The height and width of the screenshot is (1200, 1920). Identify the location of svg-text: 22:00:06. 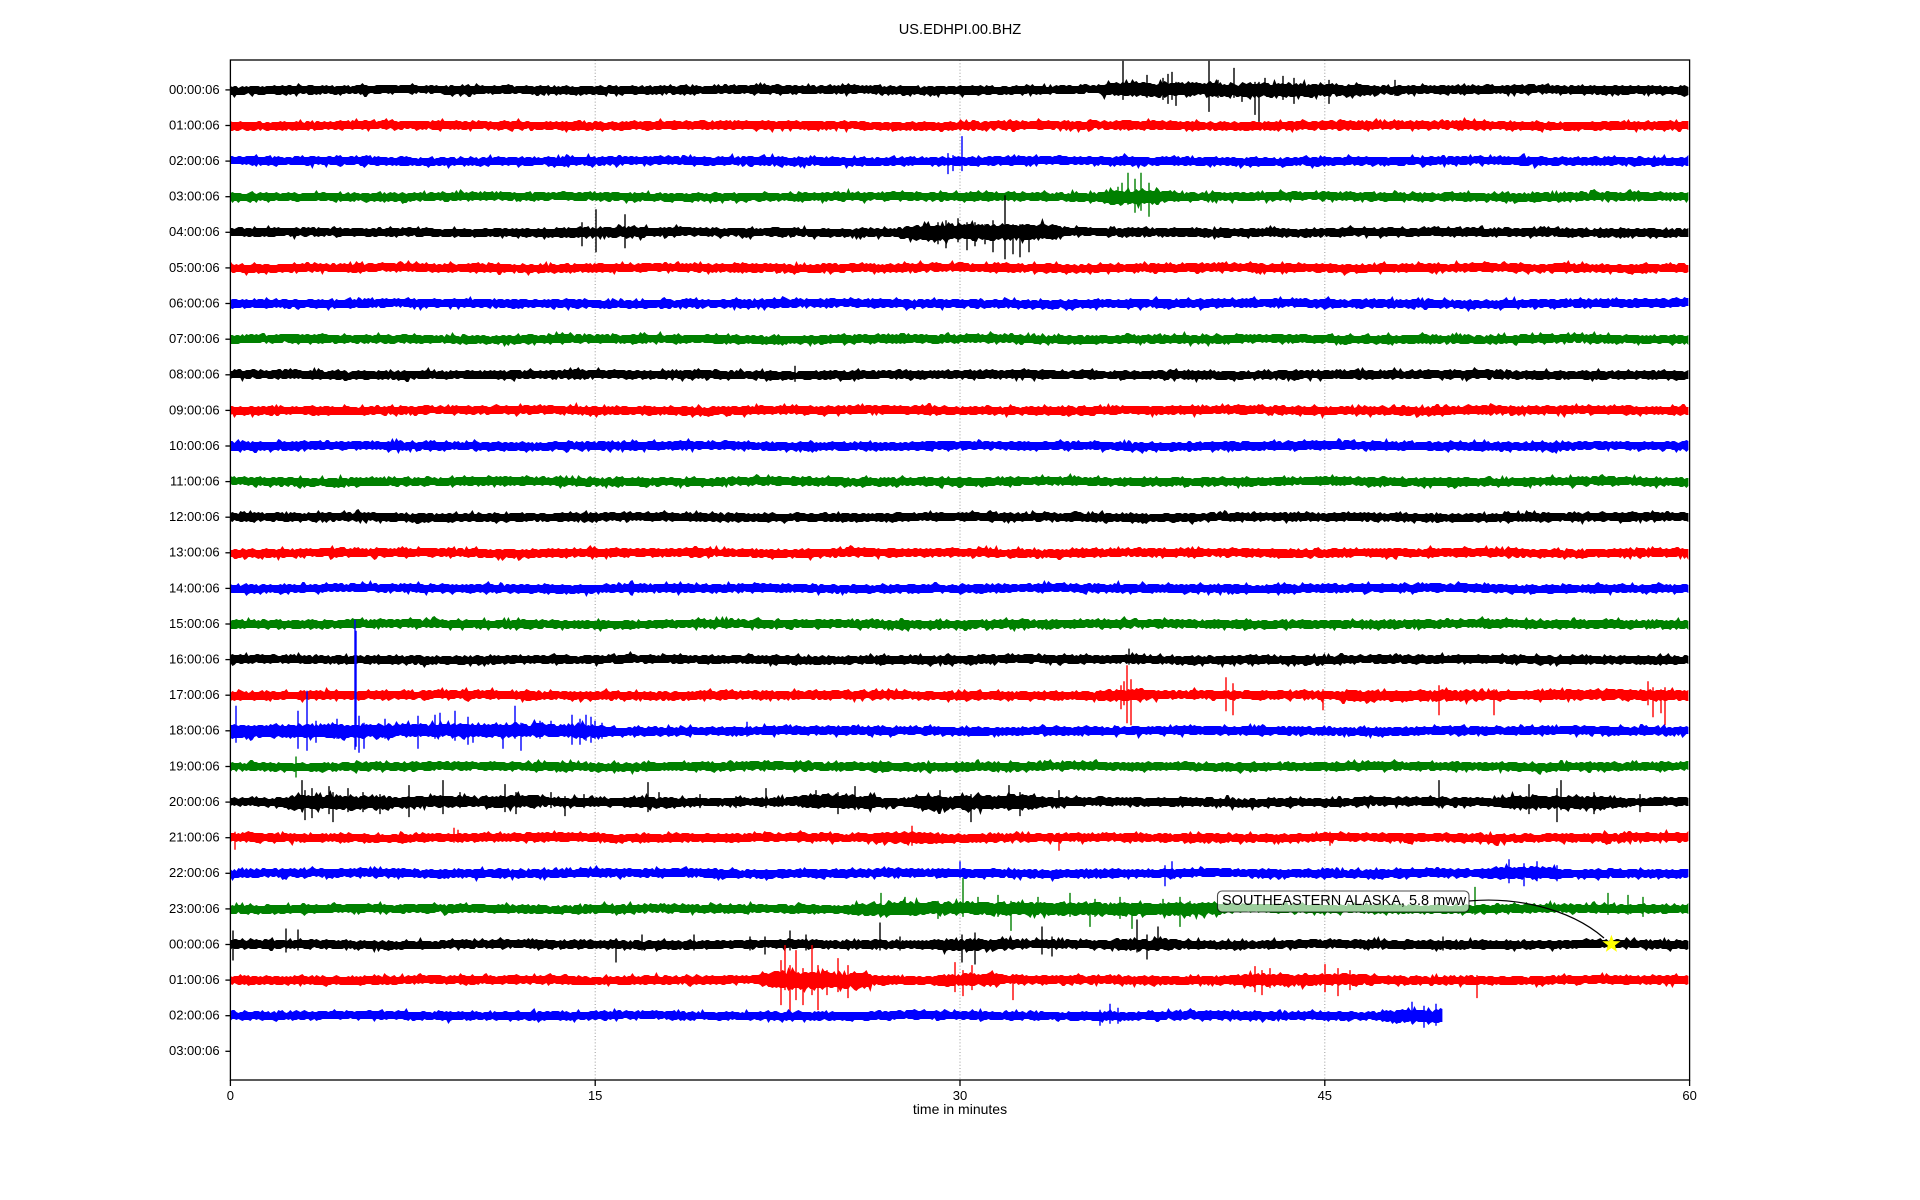
(194, 872).